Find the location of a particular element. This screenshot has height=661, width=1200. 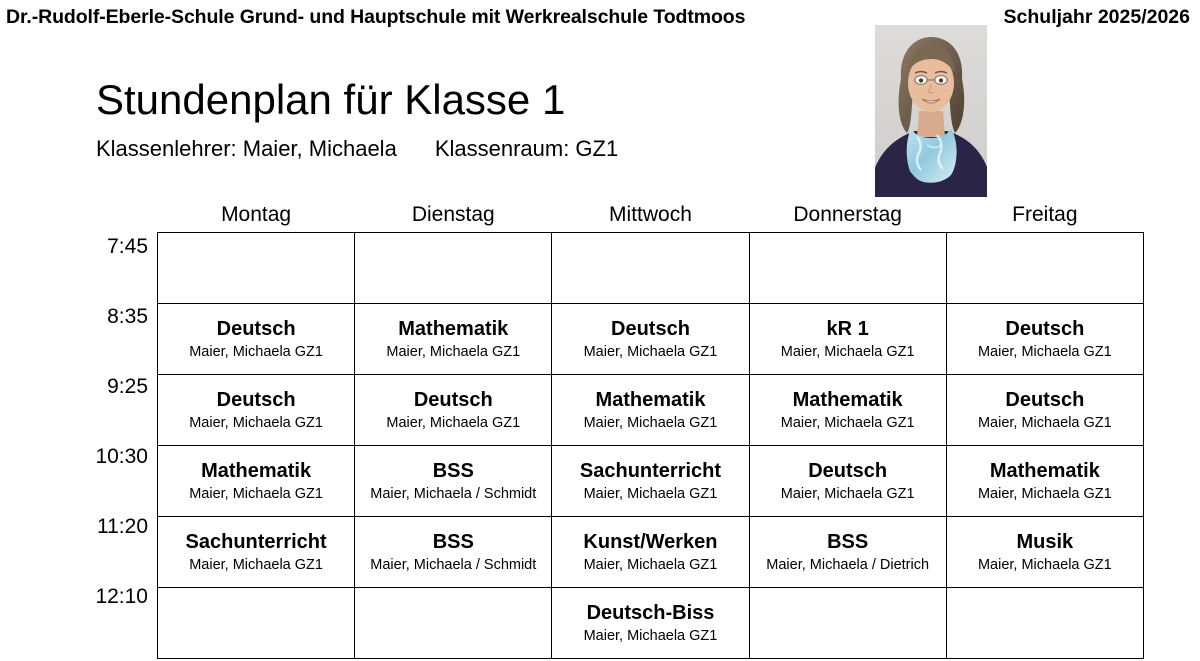

portrait-image is located at coordinates (931, 111).